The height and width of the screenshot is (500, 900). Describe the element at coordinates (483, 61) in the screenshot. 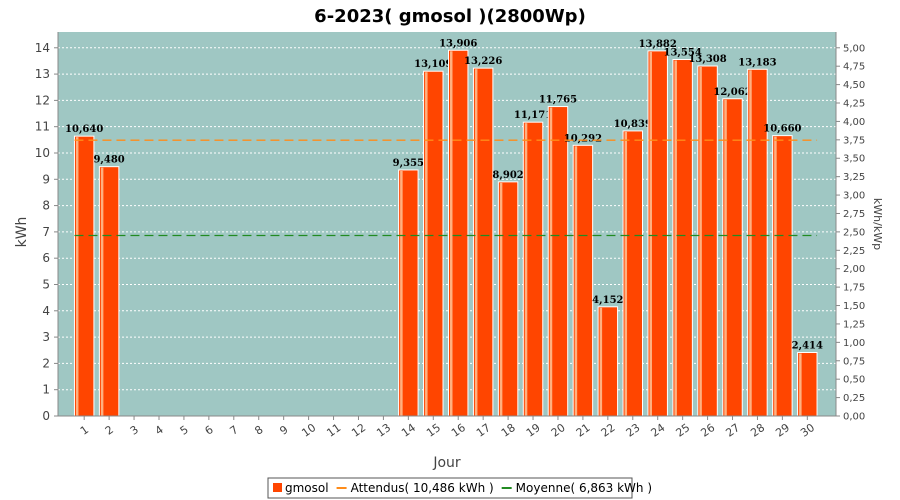

I see `data-label: 13,226` at that location.